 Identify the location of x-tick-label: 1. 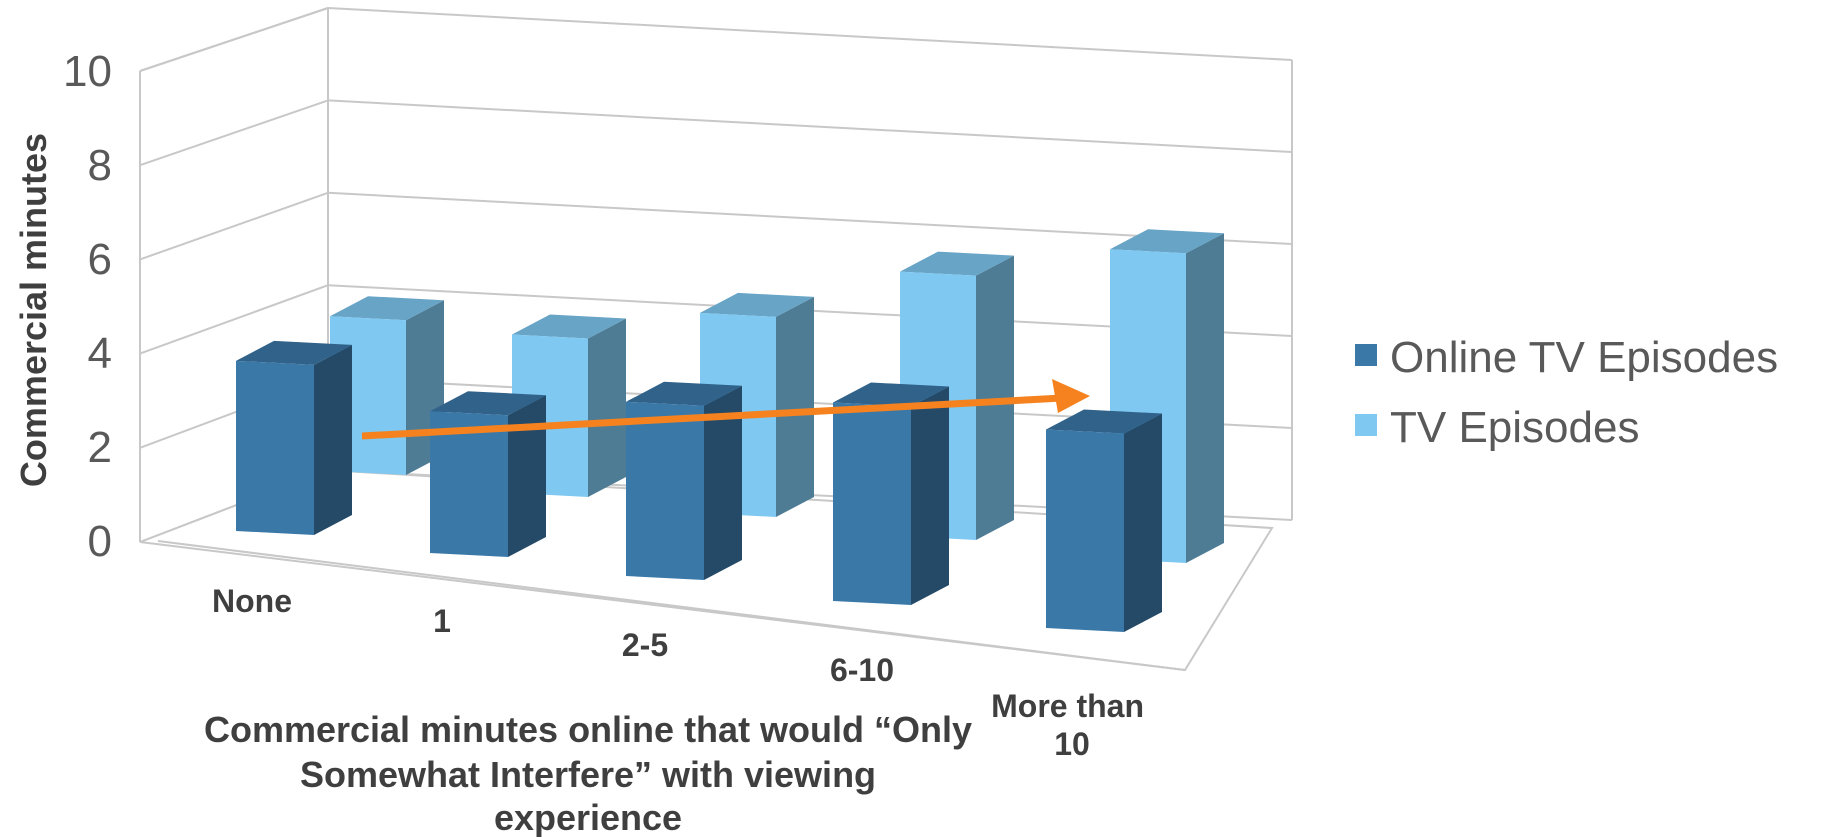
(442, 621).